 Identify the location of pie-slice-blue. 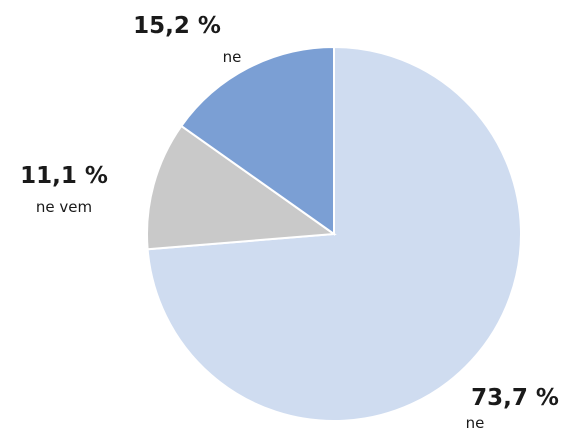
(257, 140).